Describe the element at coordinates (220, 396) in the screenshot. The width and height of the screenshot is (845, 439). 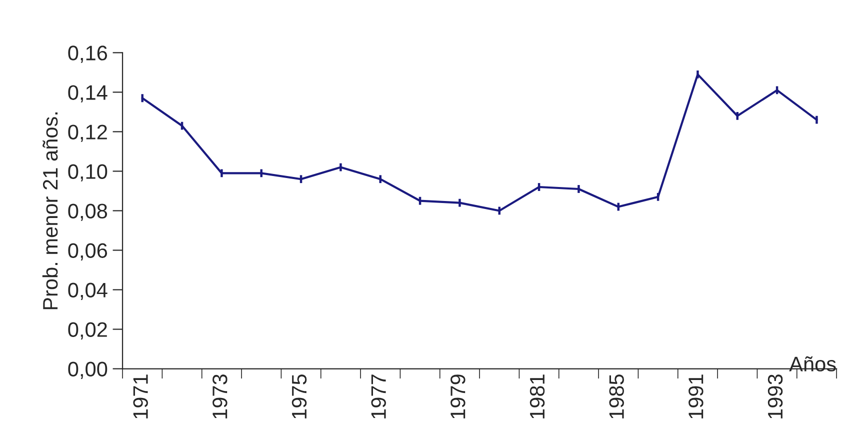
I see `x-tick-label: 1973` at that location.